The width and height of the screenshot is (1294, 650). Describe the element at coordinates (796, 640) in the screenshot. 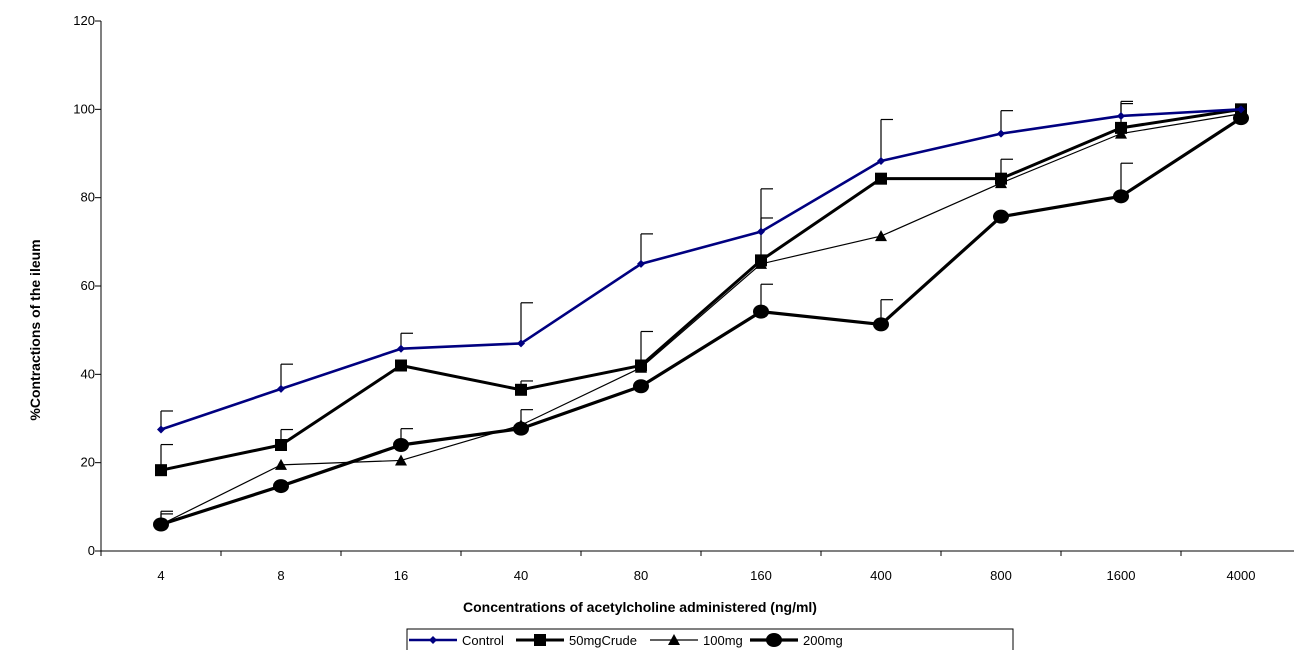

I see `legend-item: 200mg` at that location.